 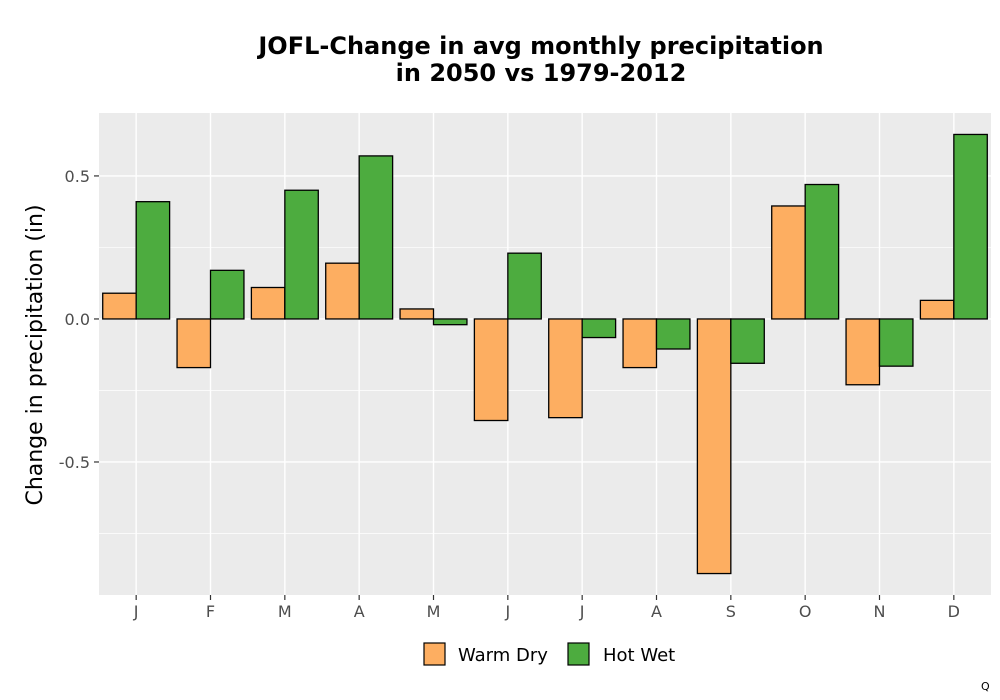 I want to click on legend-label-hot-wet: Hot Wet, so click(x=639, y=655).